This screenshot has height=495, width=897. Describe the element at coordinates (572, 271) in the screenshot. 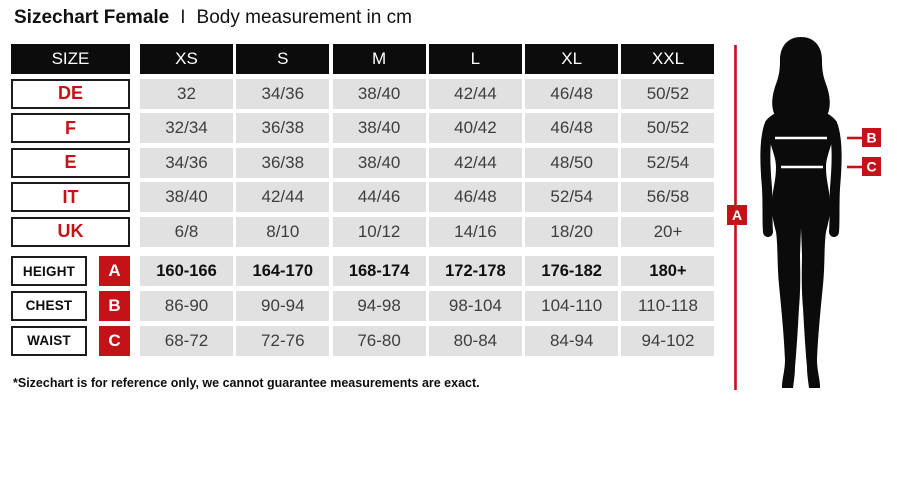

I see `measurement-cell: 176-182` at that location.